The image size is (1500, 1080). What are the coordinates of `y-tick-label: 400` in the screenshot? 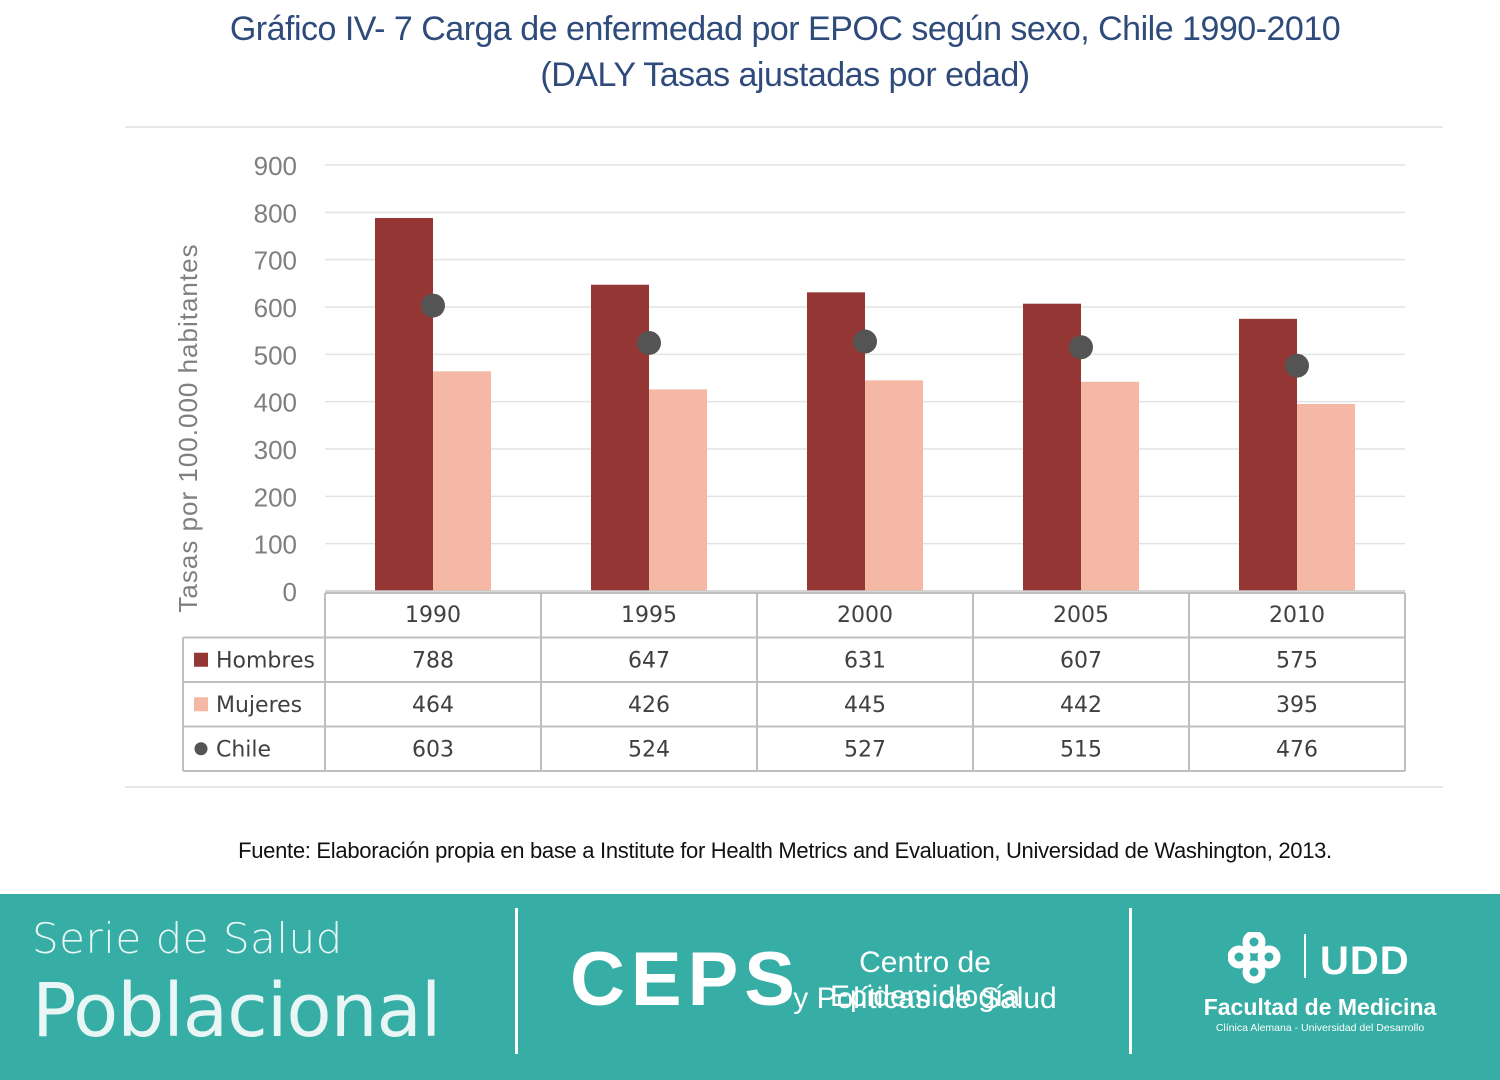 It's located at (275, 403).